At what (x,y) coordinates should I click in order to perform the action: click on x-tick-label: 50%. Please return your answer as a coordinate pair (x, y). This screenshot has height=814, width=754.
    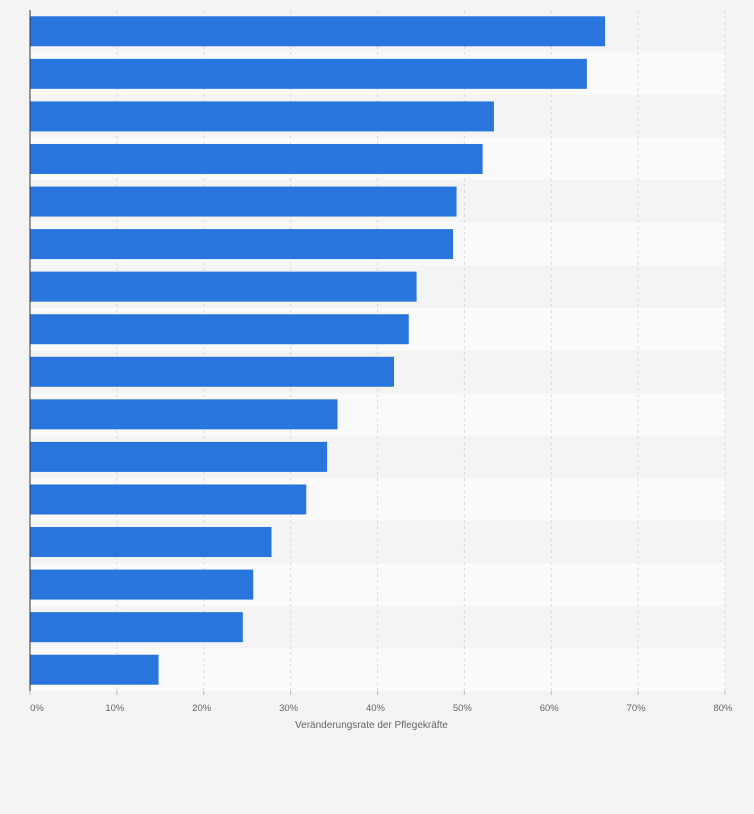
    Looking at the image, I should click on (463, 708).